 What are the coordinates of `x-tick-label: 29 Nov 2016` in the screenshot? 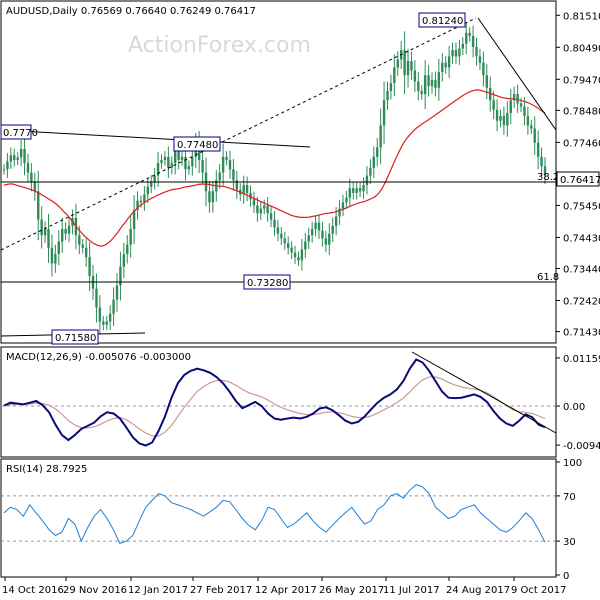 It's located at (95, 590).